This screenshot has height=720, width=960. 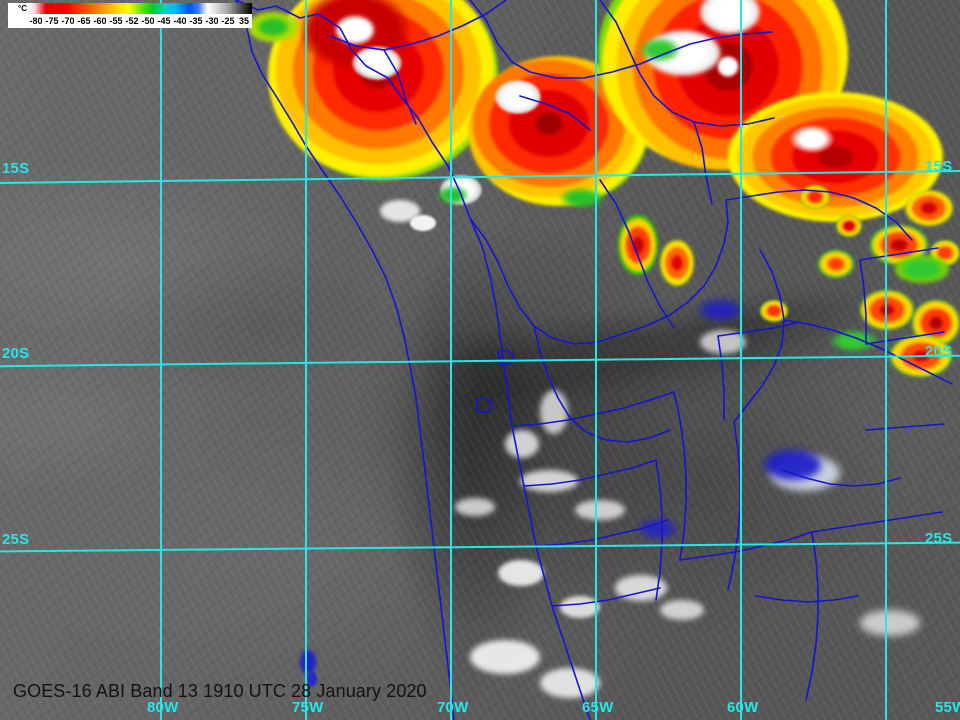 I want to click on colorbar-unit-label: °C, so click(x=22, y=8).